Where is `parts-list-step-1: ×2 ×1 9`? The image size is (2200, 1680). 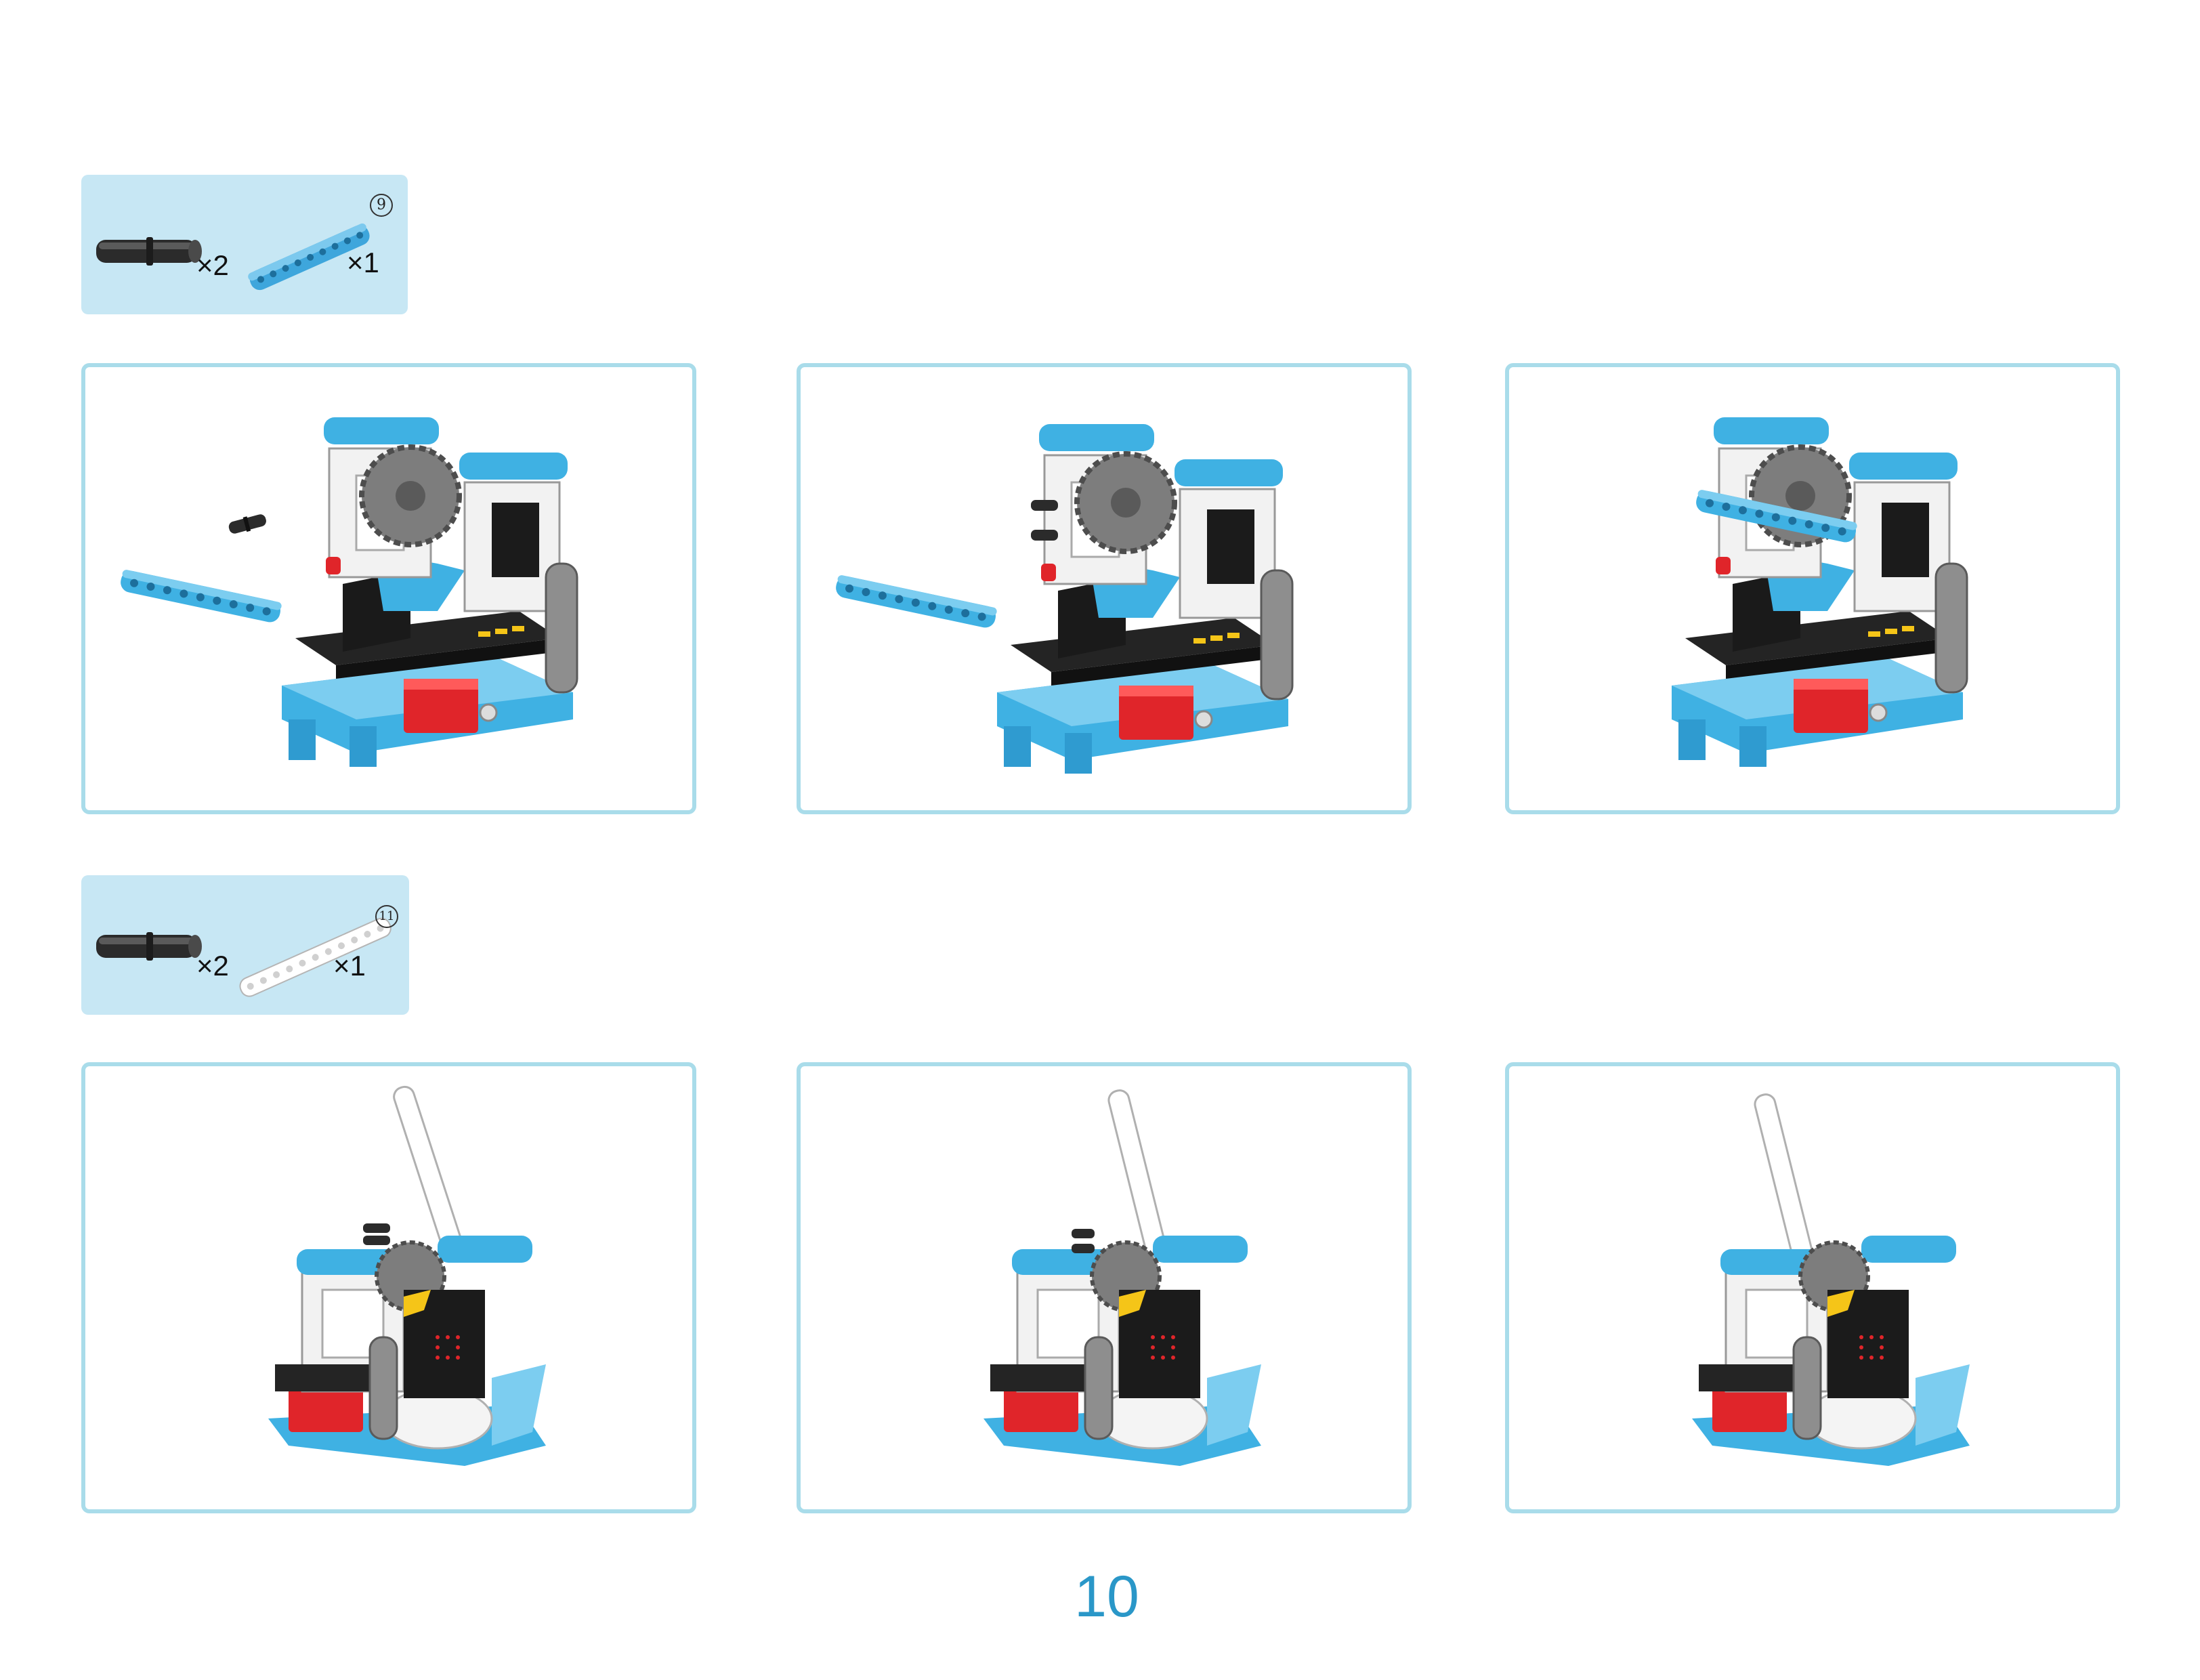 parts-list-step-1: ×2 ×1 9 is located at coordinates (244, 244).